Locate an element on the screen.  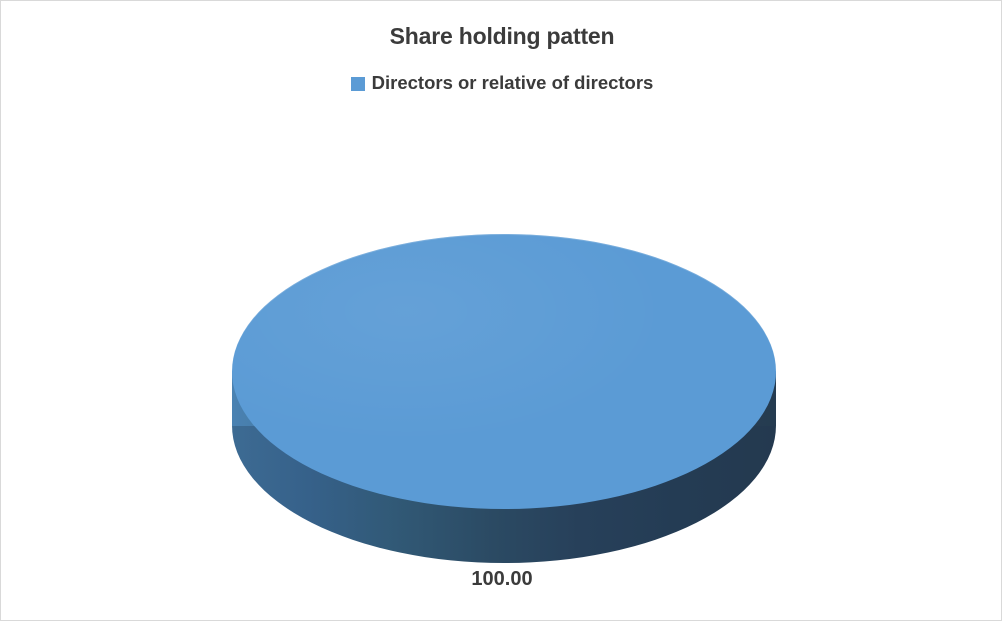
legend-item-label: Directors or relative of directors is located at coordinates (512, 82).